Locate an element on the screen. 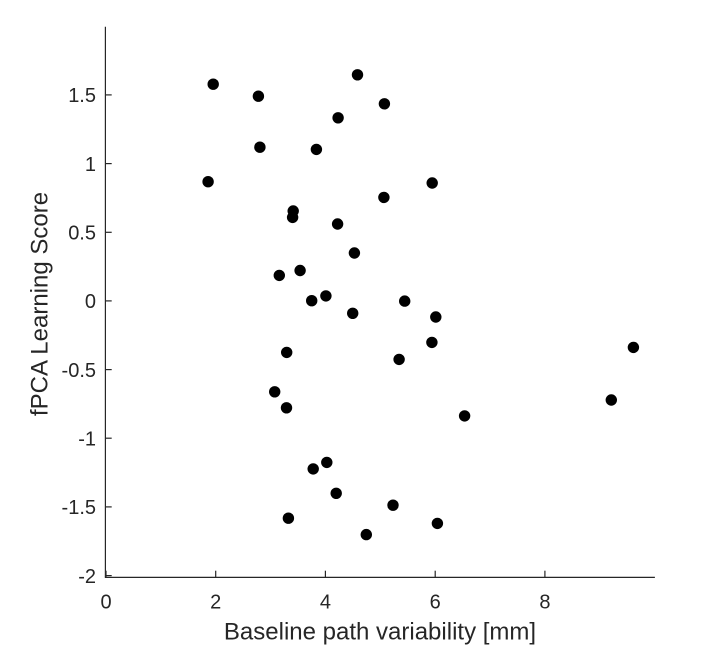  svg-text: -1.5 is located at coordinates (79, 508).